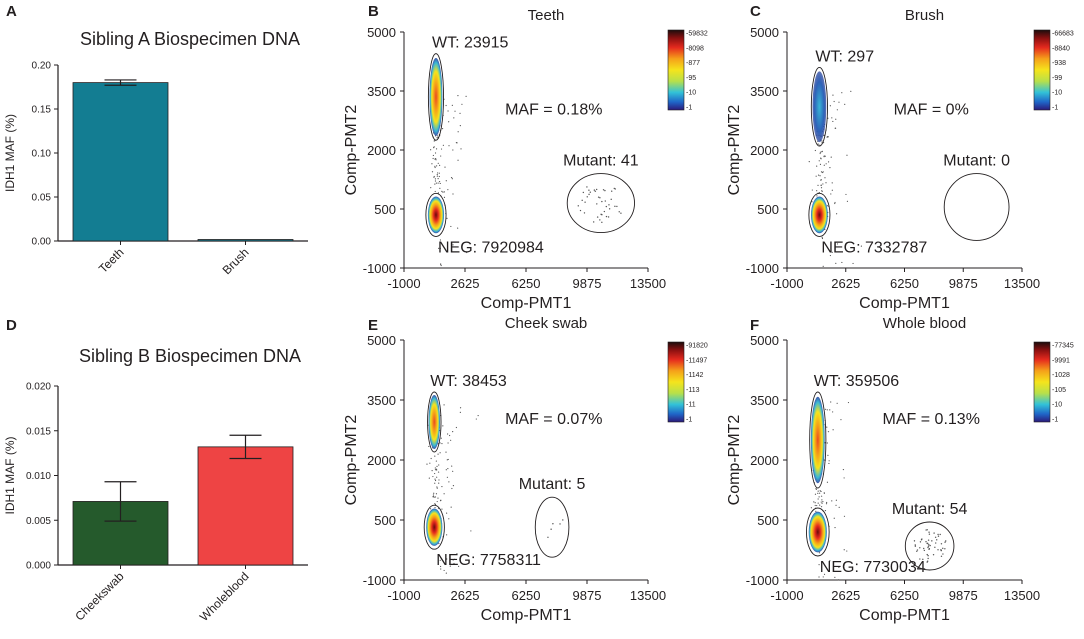  Describe the element at coordinates (491, 248) in the screenshot. I see `neg-label: NEG: 7920984` at that location.